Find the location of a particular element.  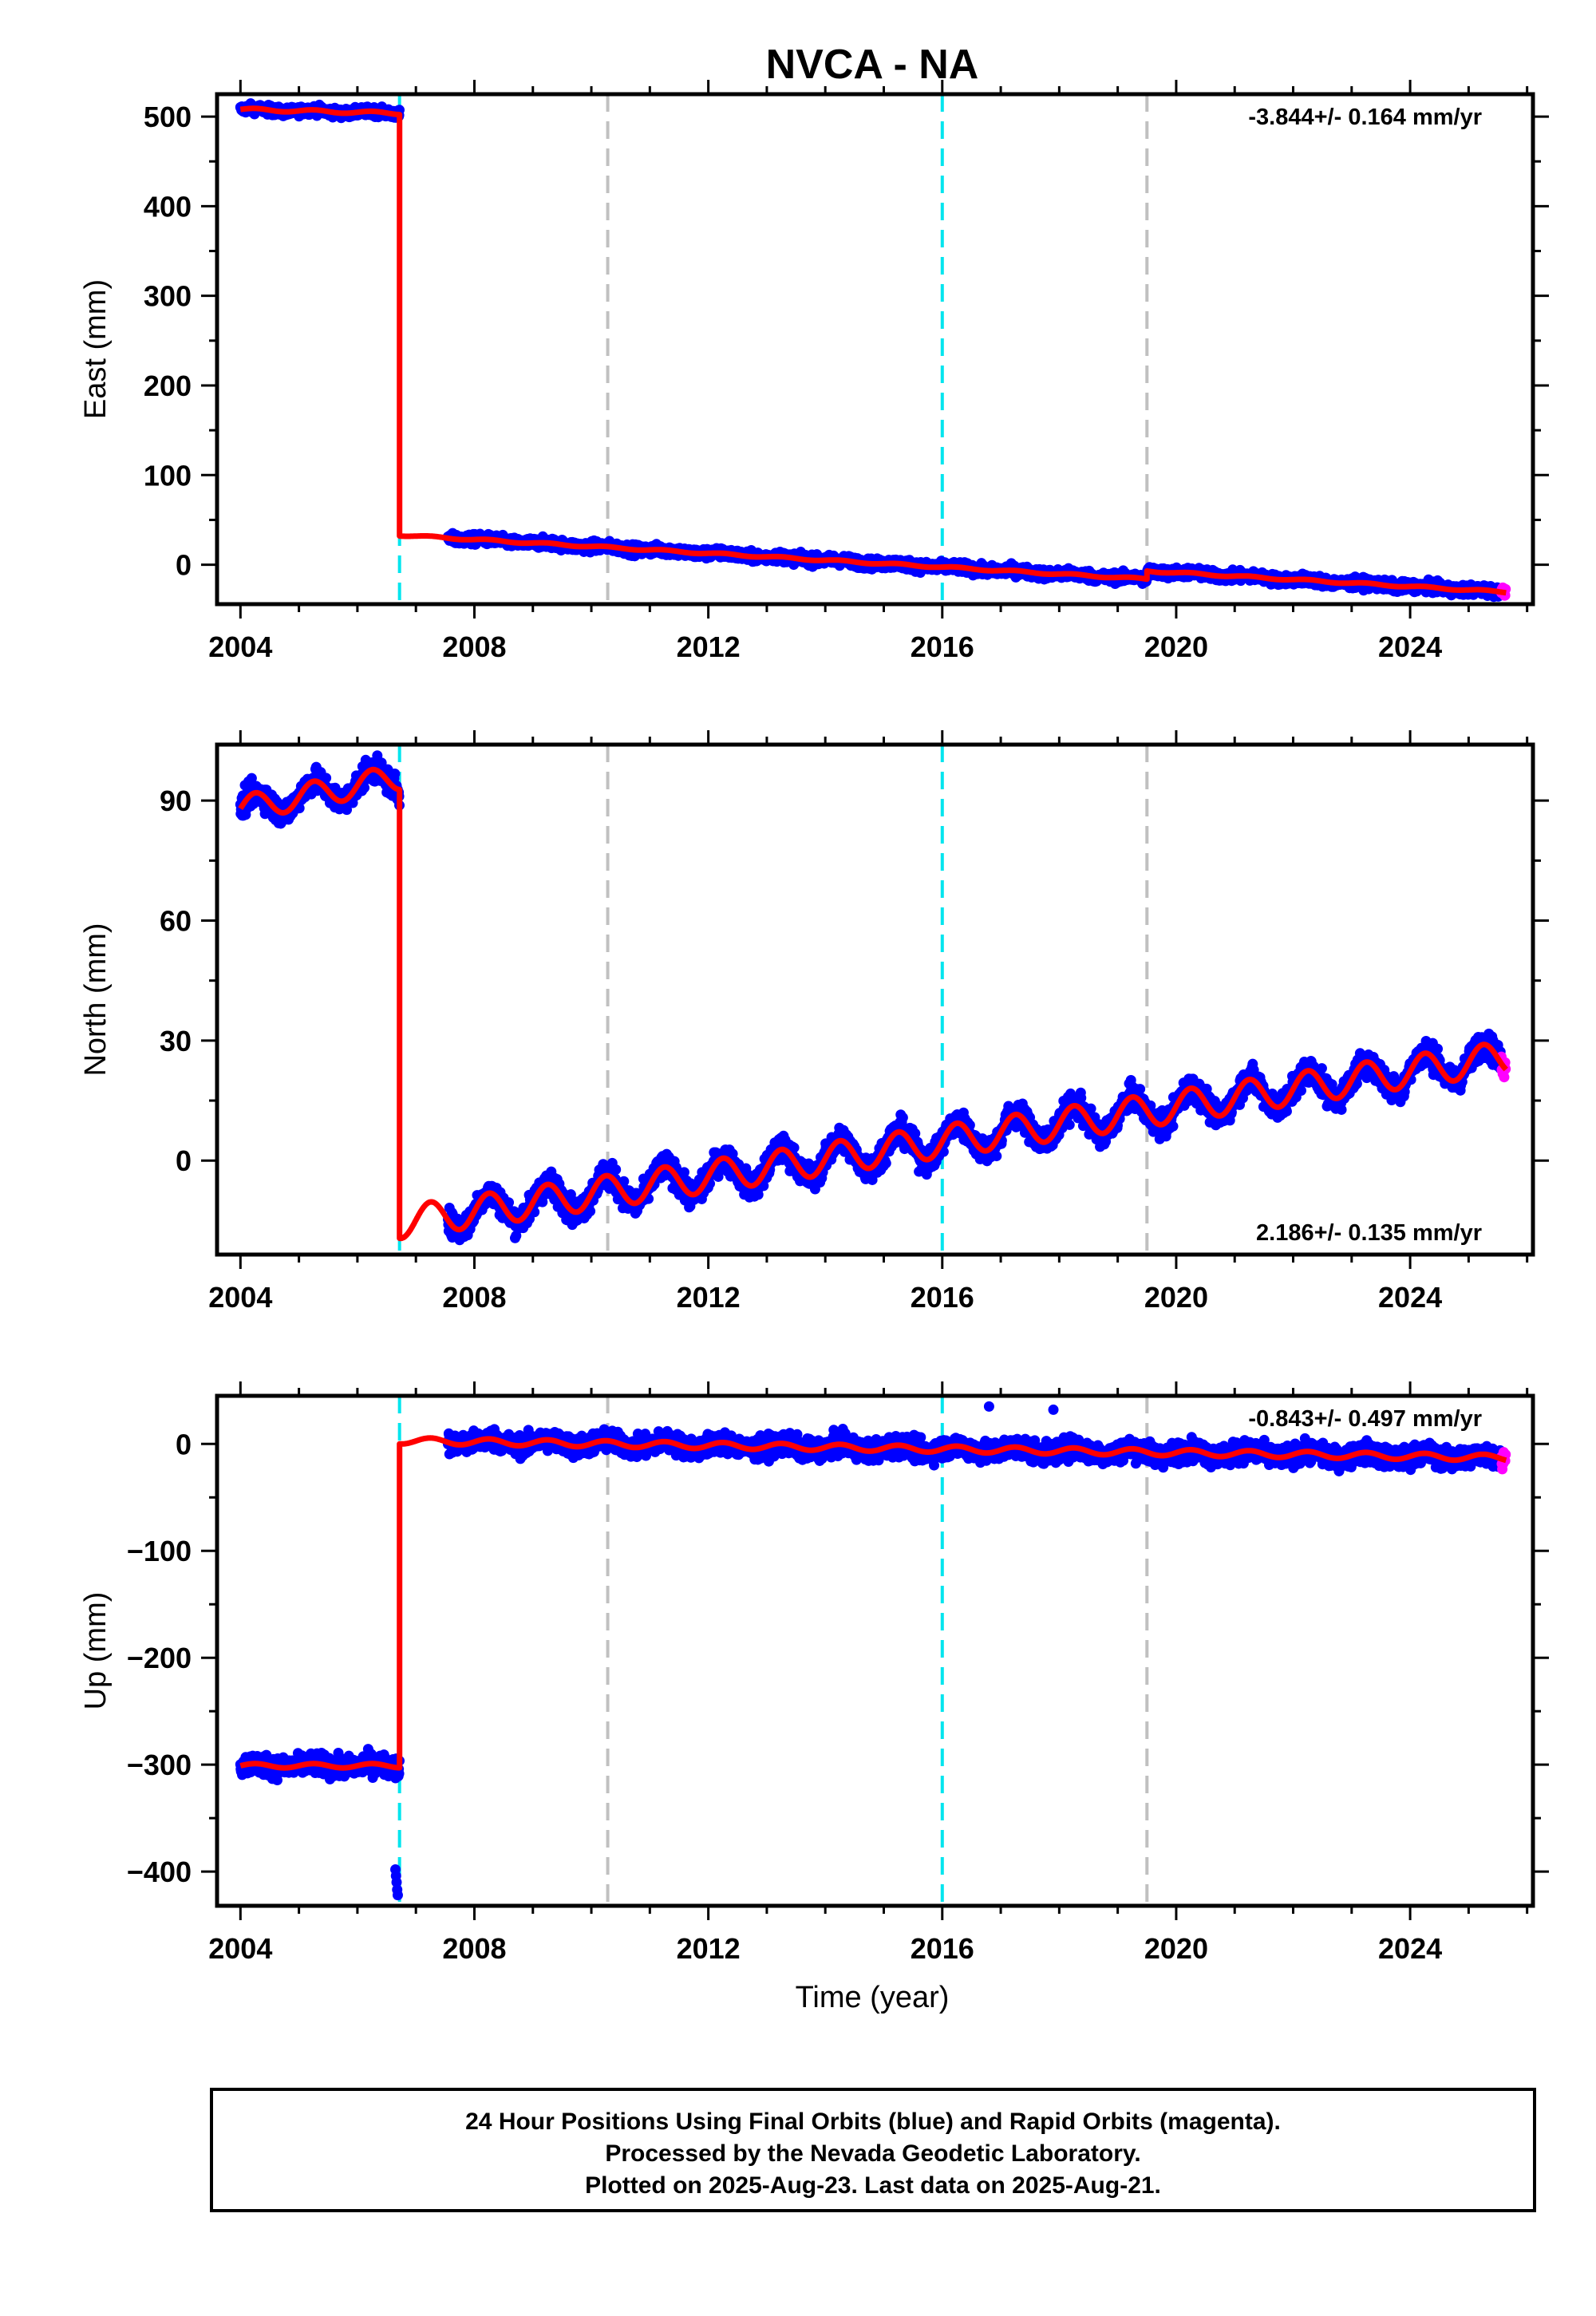

y-tick-label: 200 is located at coordinates (168, 386).